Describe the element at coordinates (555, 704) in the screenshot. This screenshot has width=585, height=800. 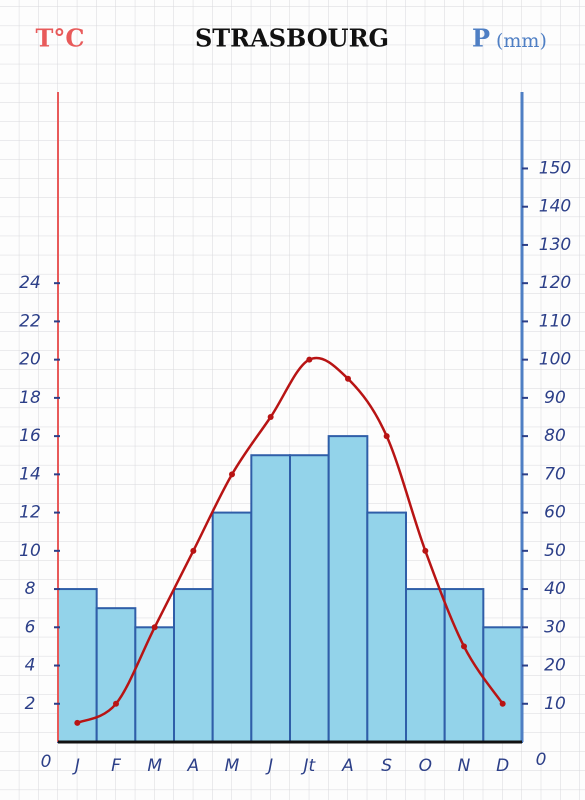
I see `y2-tick-label: 10` at that location.